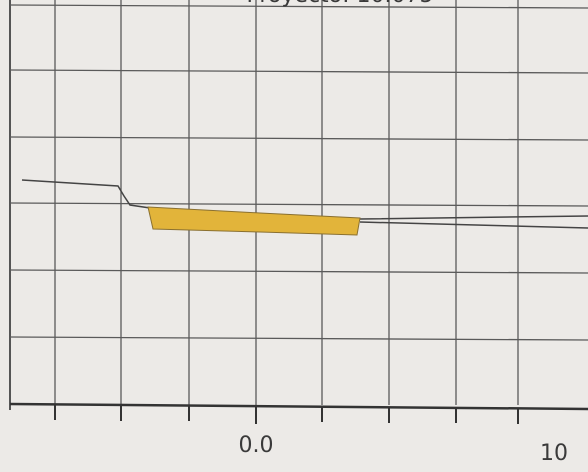  Describe the element at coordinates (298, 406) in the screenshot. I see `x-axis` at that location.